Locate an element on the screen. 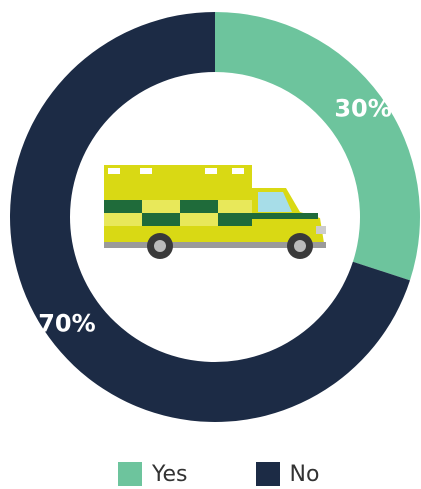 This screenshot has width=421, height=489. chart-legend: Yes No is located at coordinates (218, 474).